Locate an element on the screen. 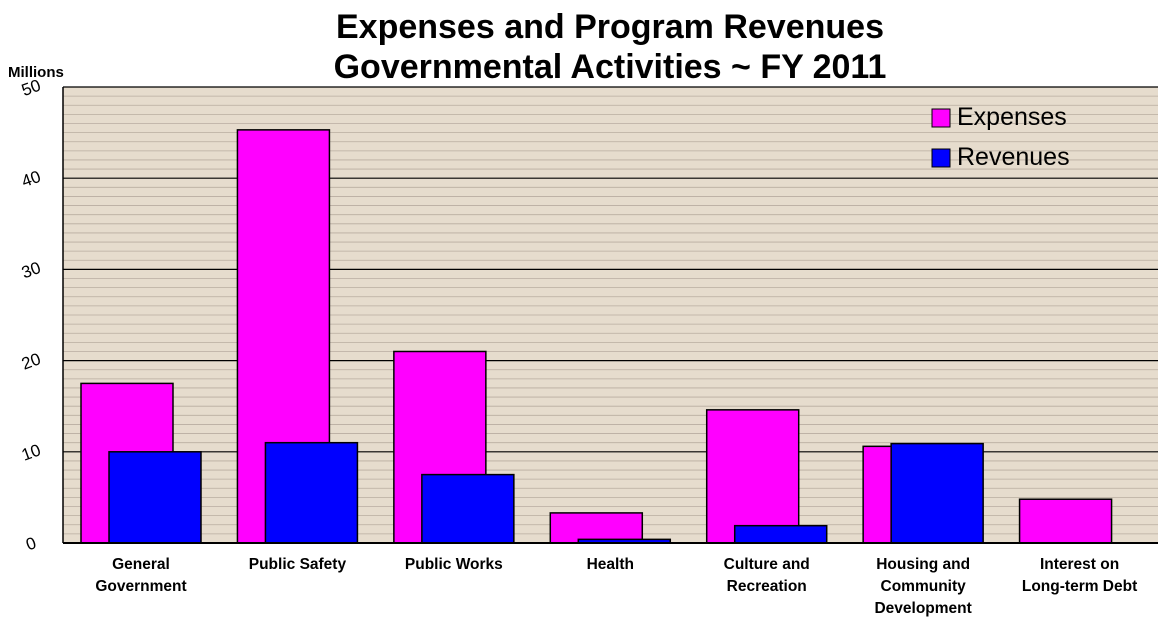 The image size is (1159, 617). legend-label-revenues: Revenues is located at coordinates (1013, 157).